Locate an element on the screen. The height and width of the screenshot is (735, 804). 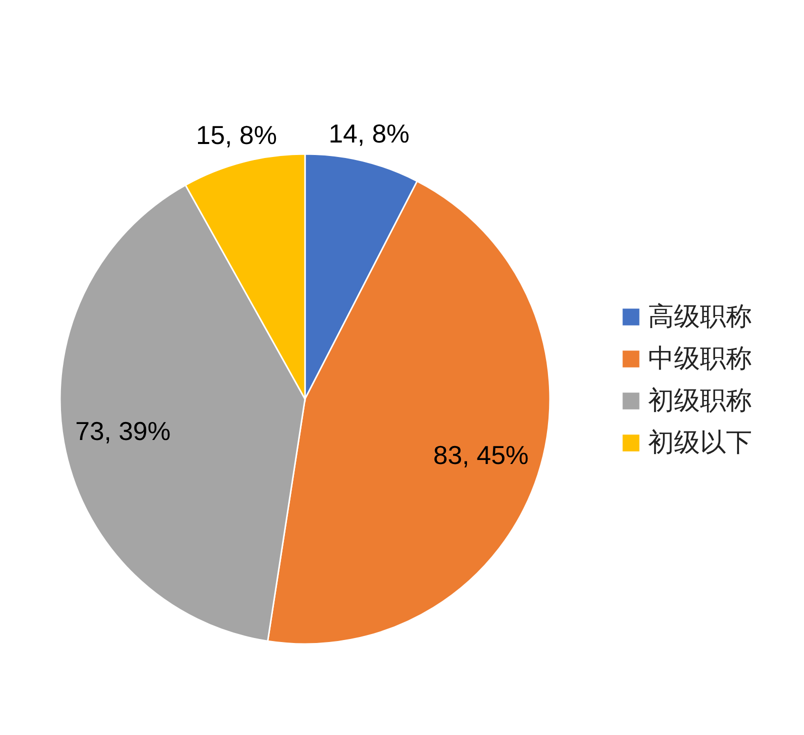
legend-label: 高级职称 is located at coordinates (700, 317).